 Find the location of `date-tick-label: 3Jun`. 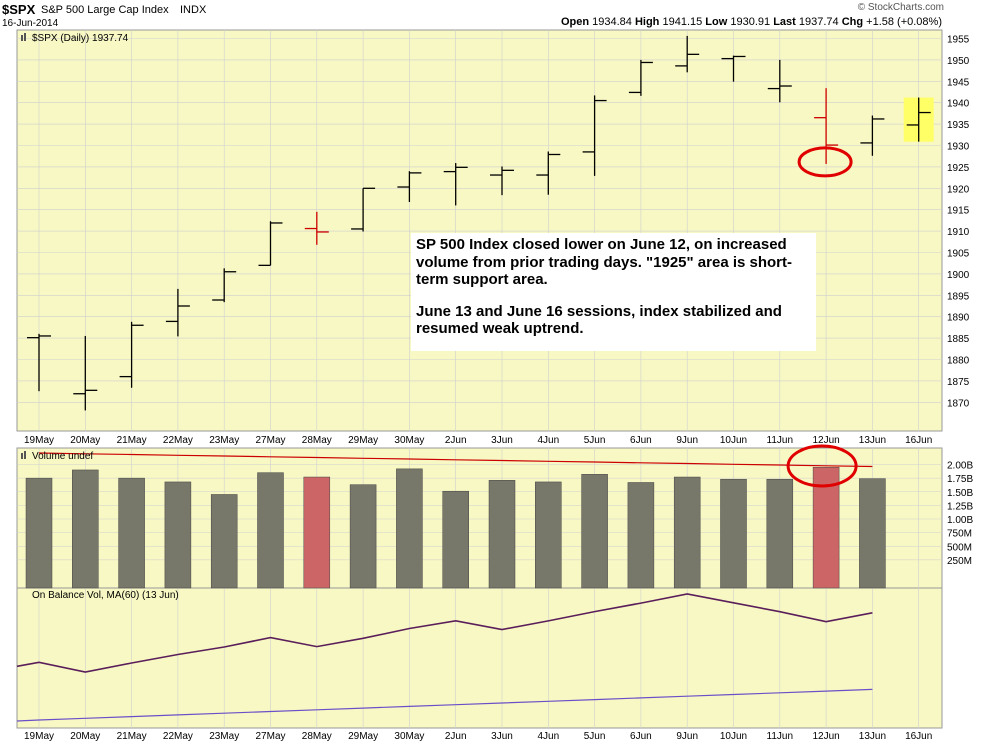

date-tick-label: 3Jun is located at coordinates (502, 440).